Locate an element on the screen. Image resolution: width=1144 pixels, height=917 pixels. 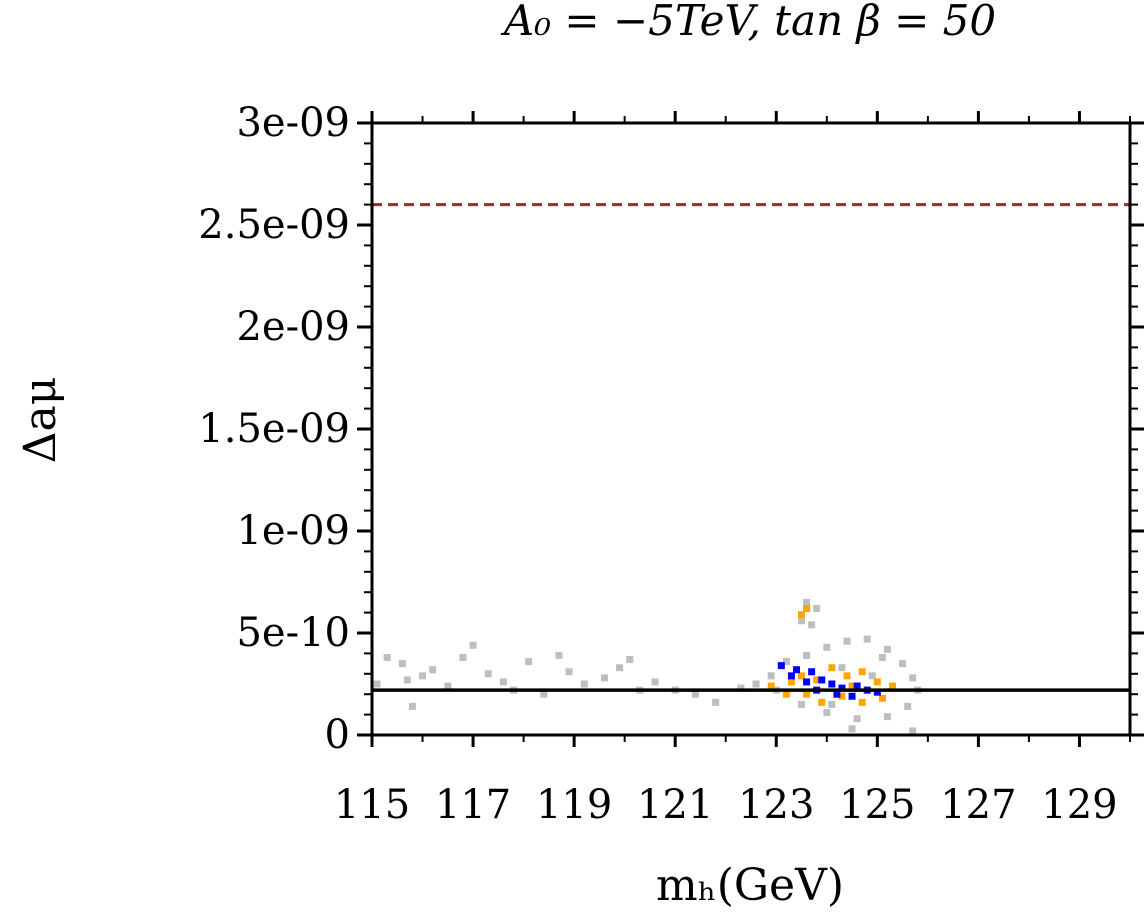
y-tick-label: 3e-09 is located at coordinates (293, 123).